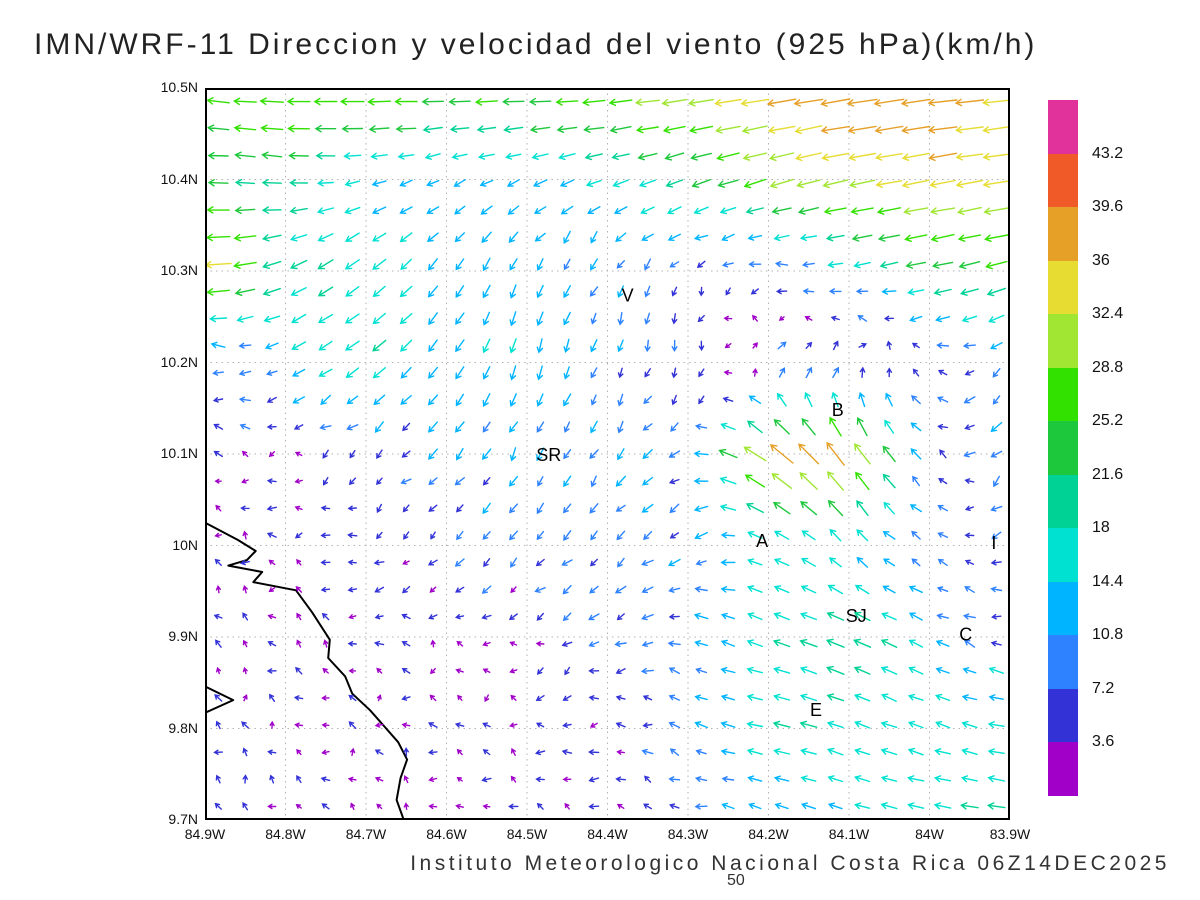 The image size is (1200, 900). I want to click on x-tick-label: 84.1W, so click(849, 834).